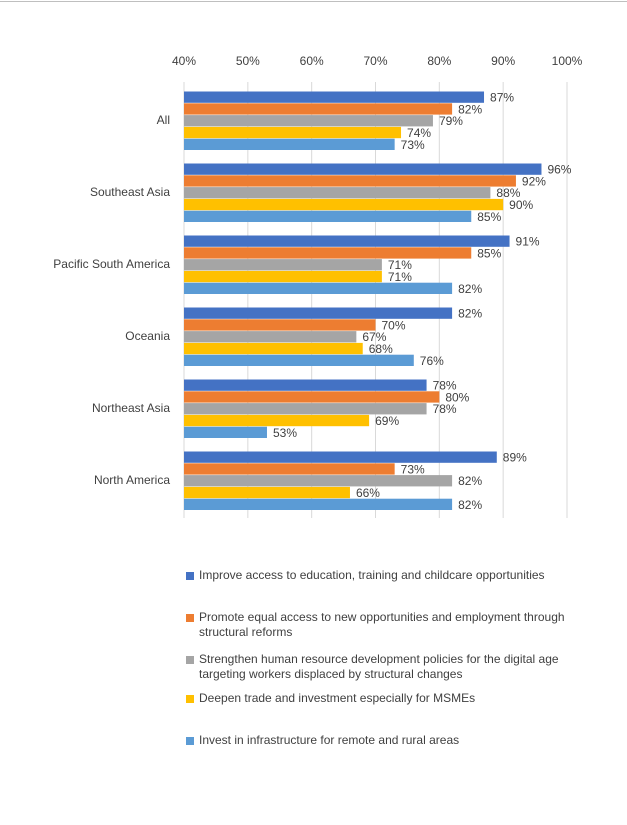 Image resolution: width=627 pixels, height=825 pixels. Describe the element at coordinates (375, 61) in the screenshot. I see `x-tick-label: 70%` at that location.